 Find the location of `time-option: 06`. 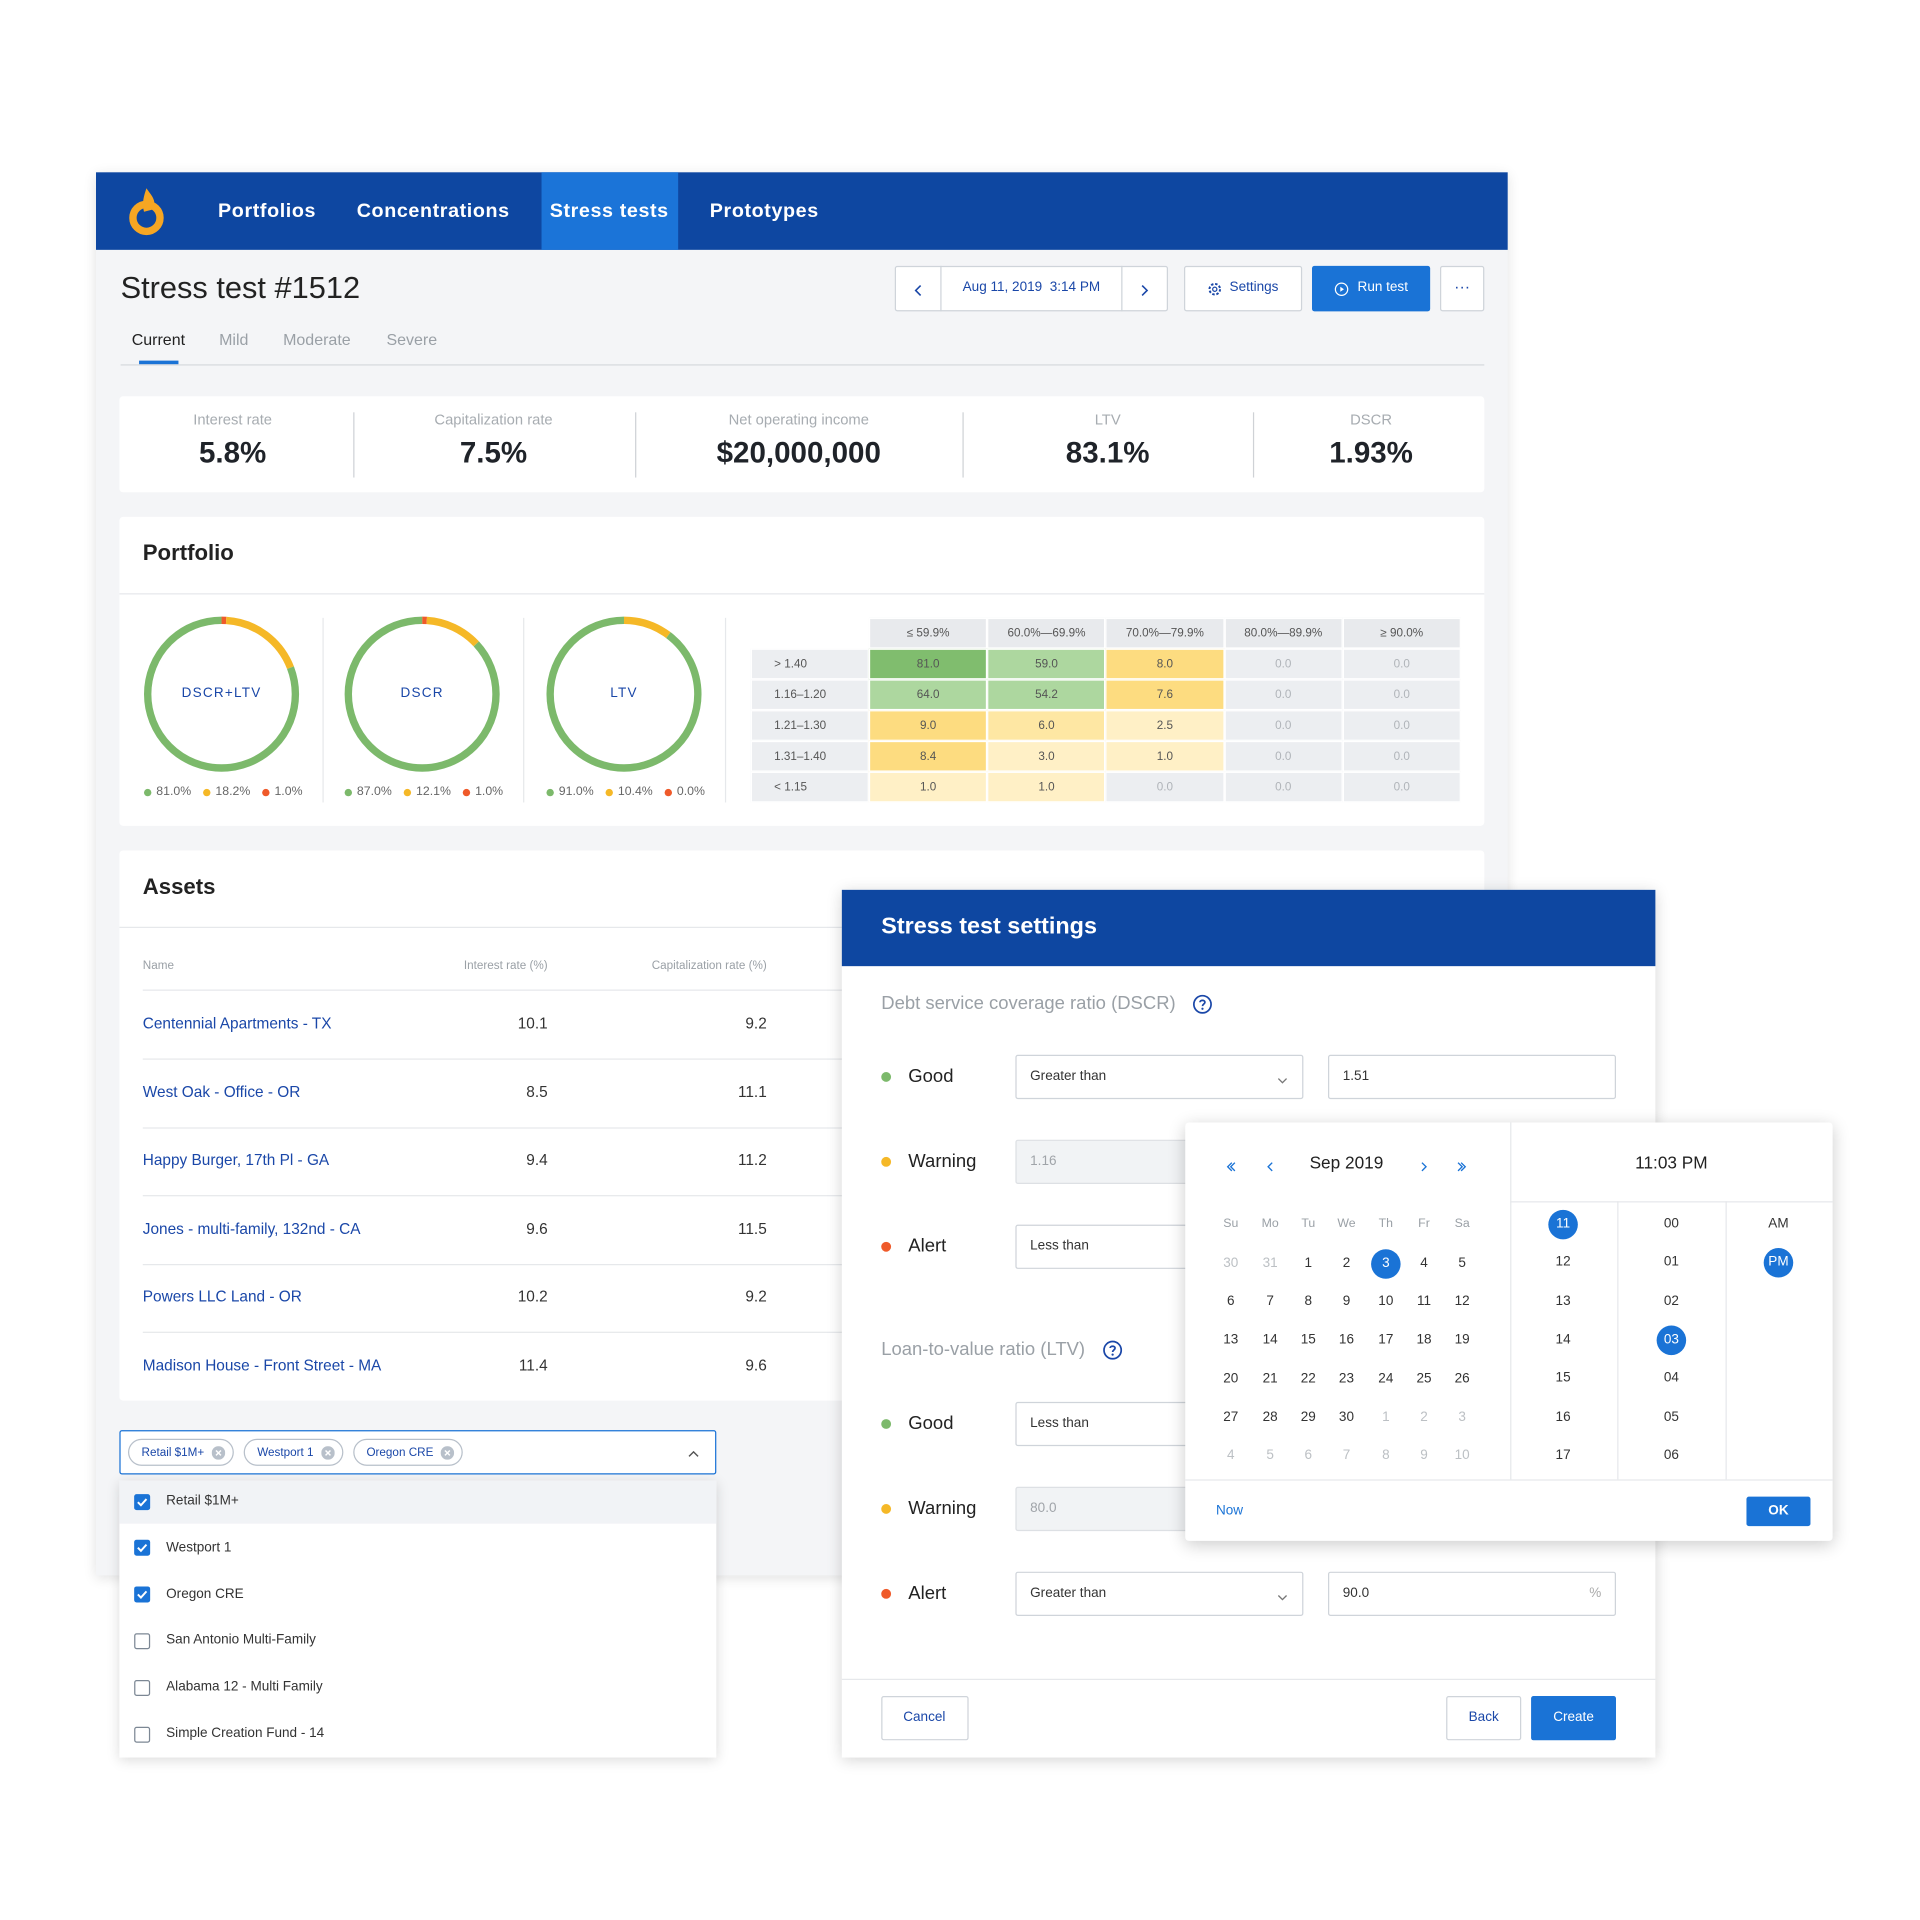

time-option: 06 is located at coordinates (1671, 1455).